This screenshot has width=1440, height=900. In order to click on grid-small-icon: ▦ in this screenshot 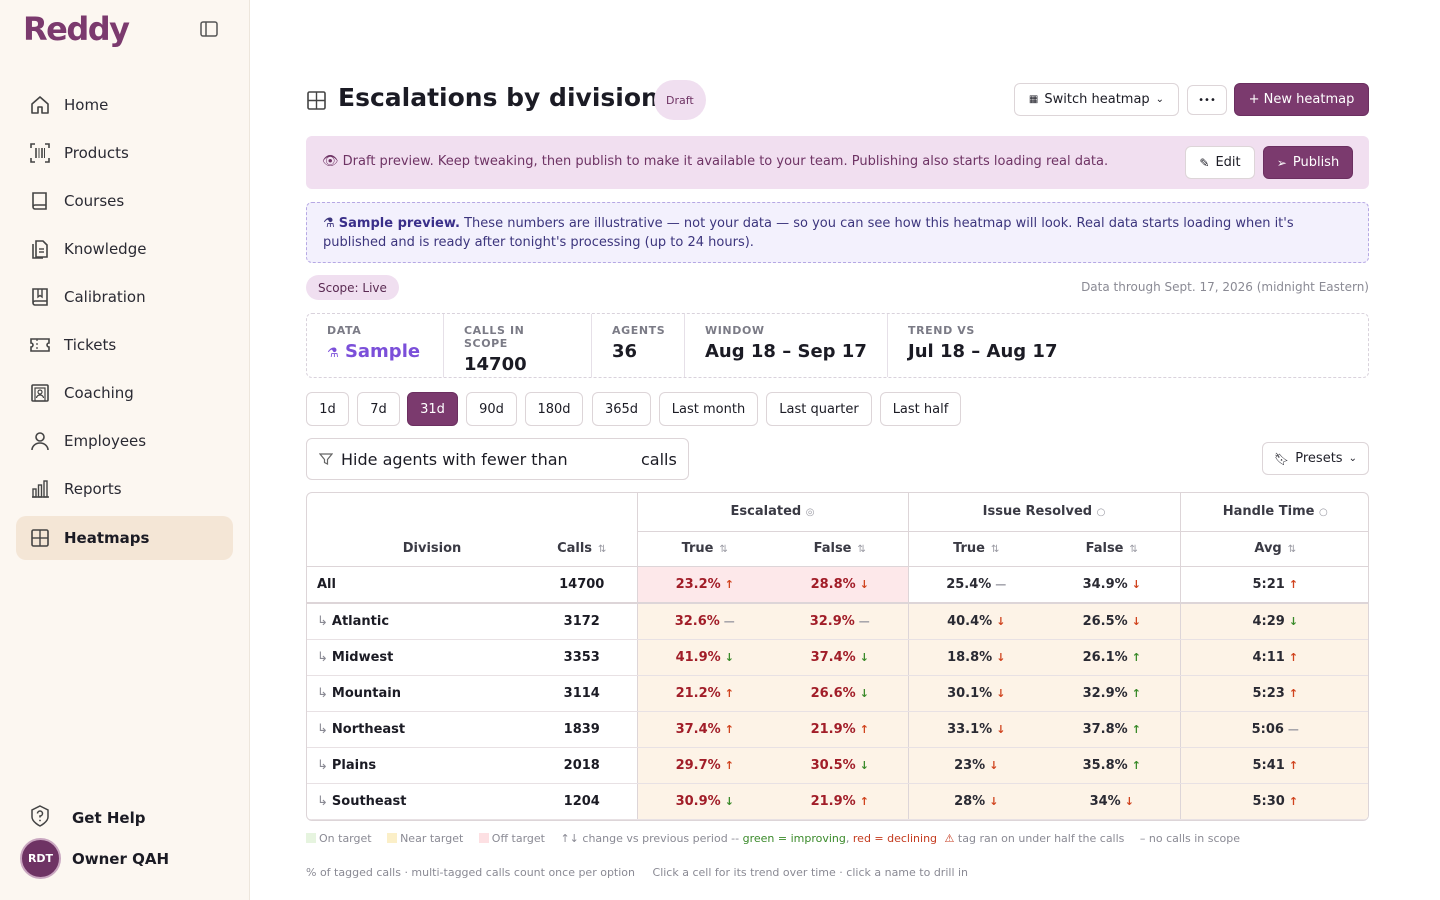, I will do `click(1033, 99)`.